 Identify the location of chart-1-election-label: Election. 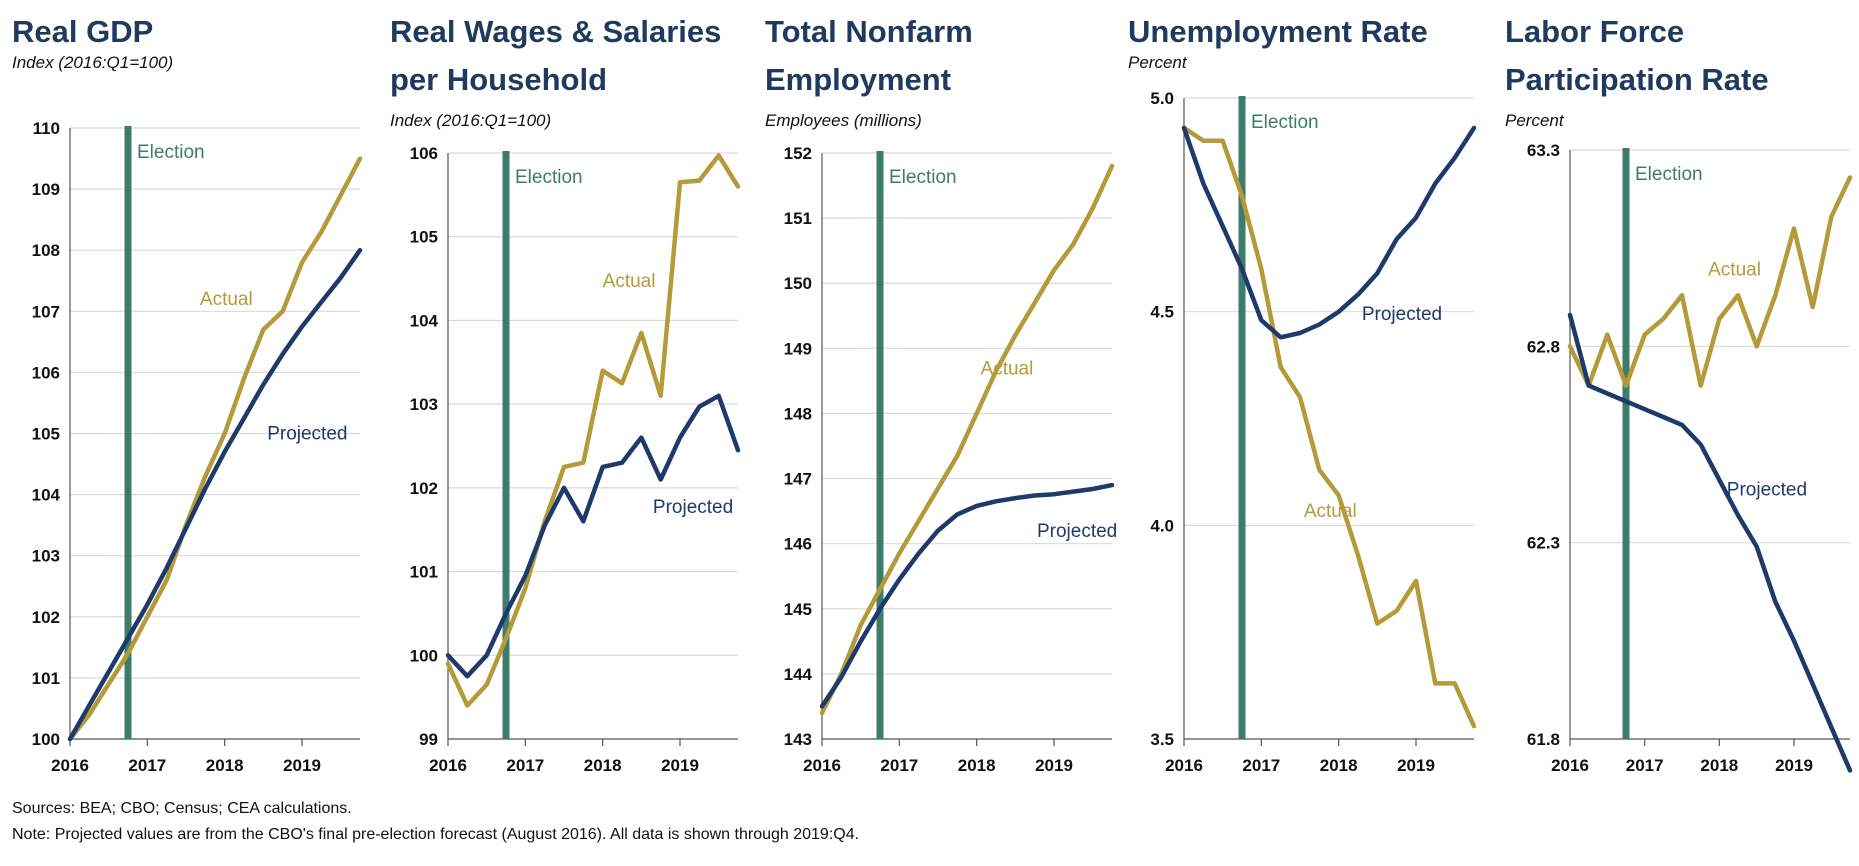
(171, 152).